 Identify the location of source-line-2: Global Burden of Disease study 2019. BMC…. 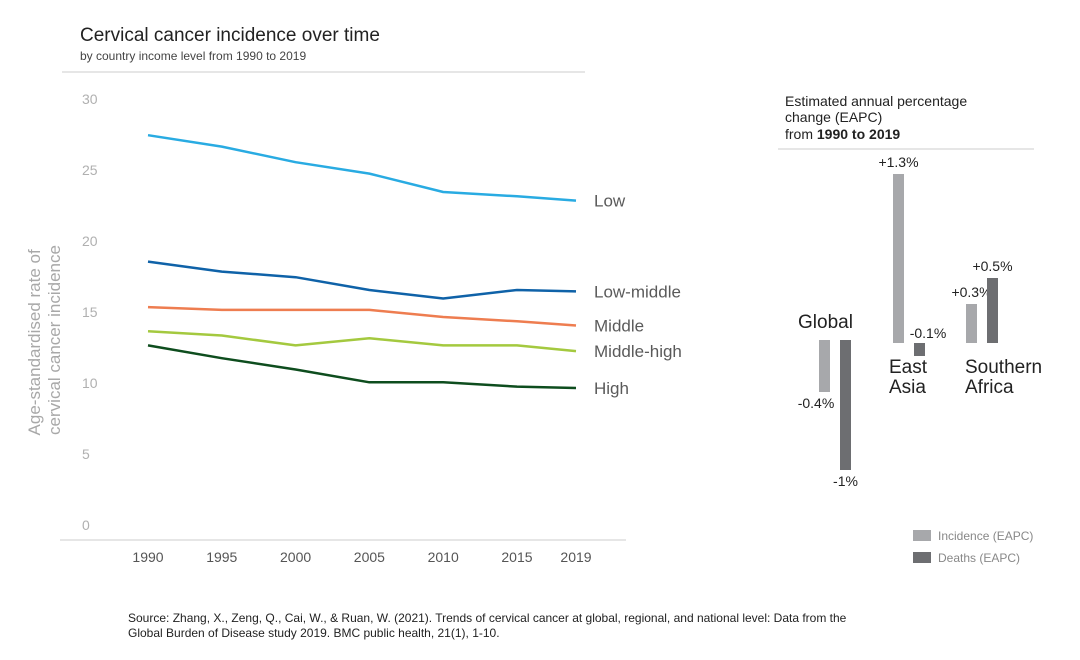
(314, 633).